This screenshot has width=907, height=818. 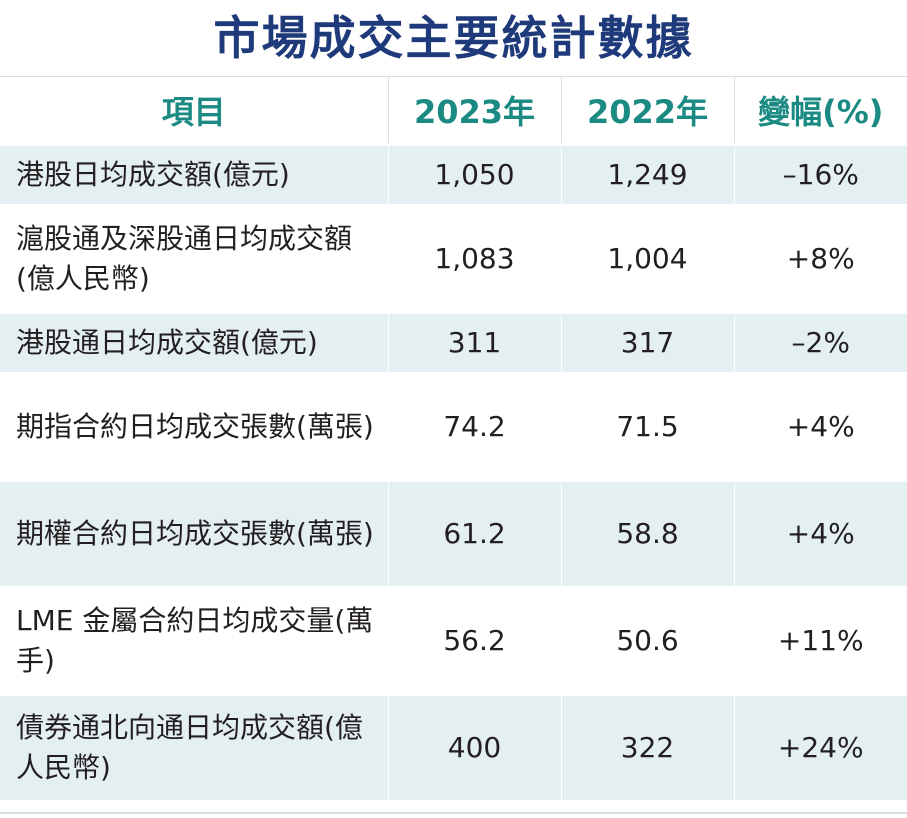 I want to click on table-row: 港股通日均成交額(億元) 311 317 –2%, so click(x=453, y=342).